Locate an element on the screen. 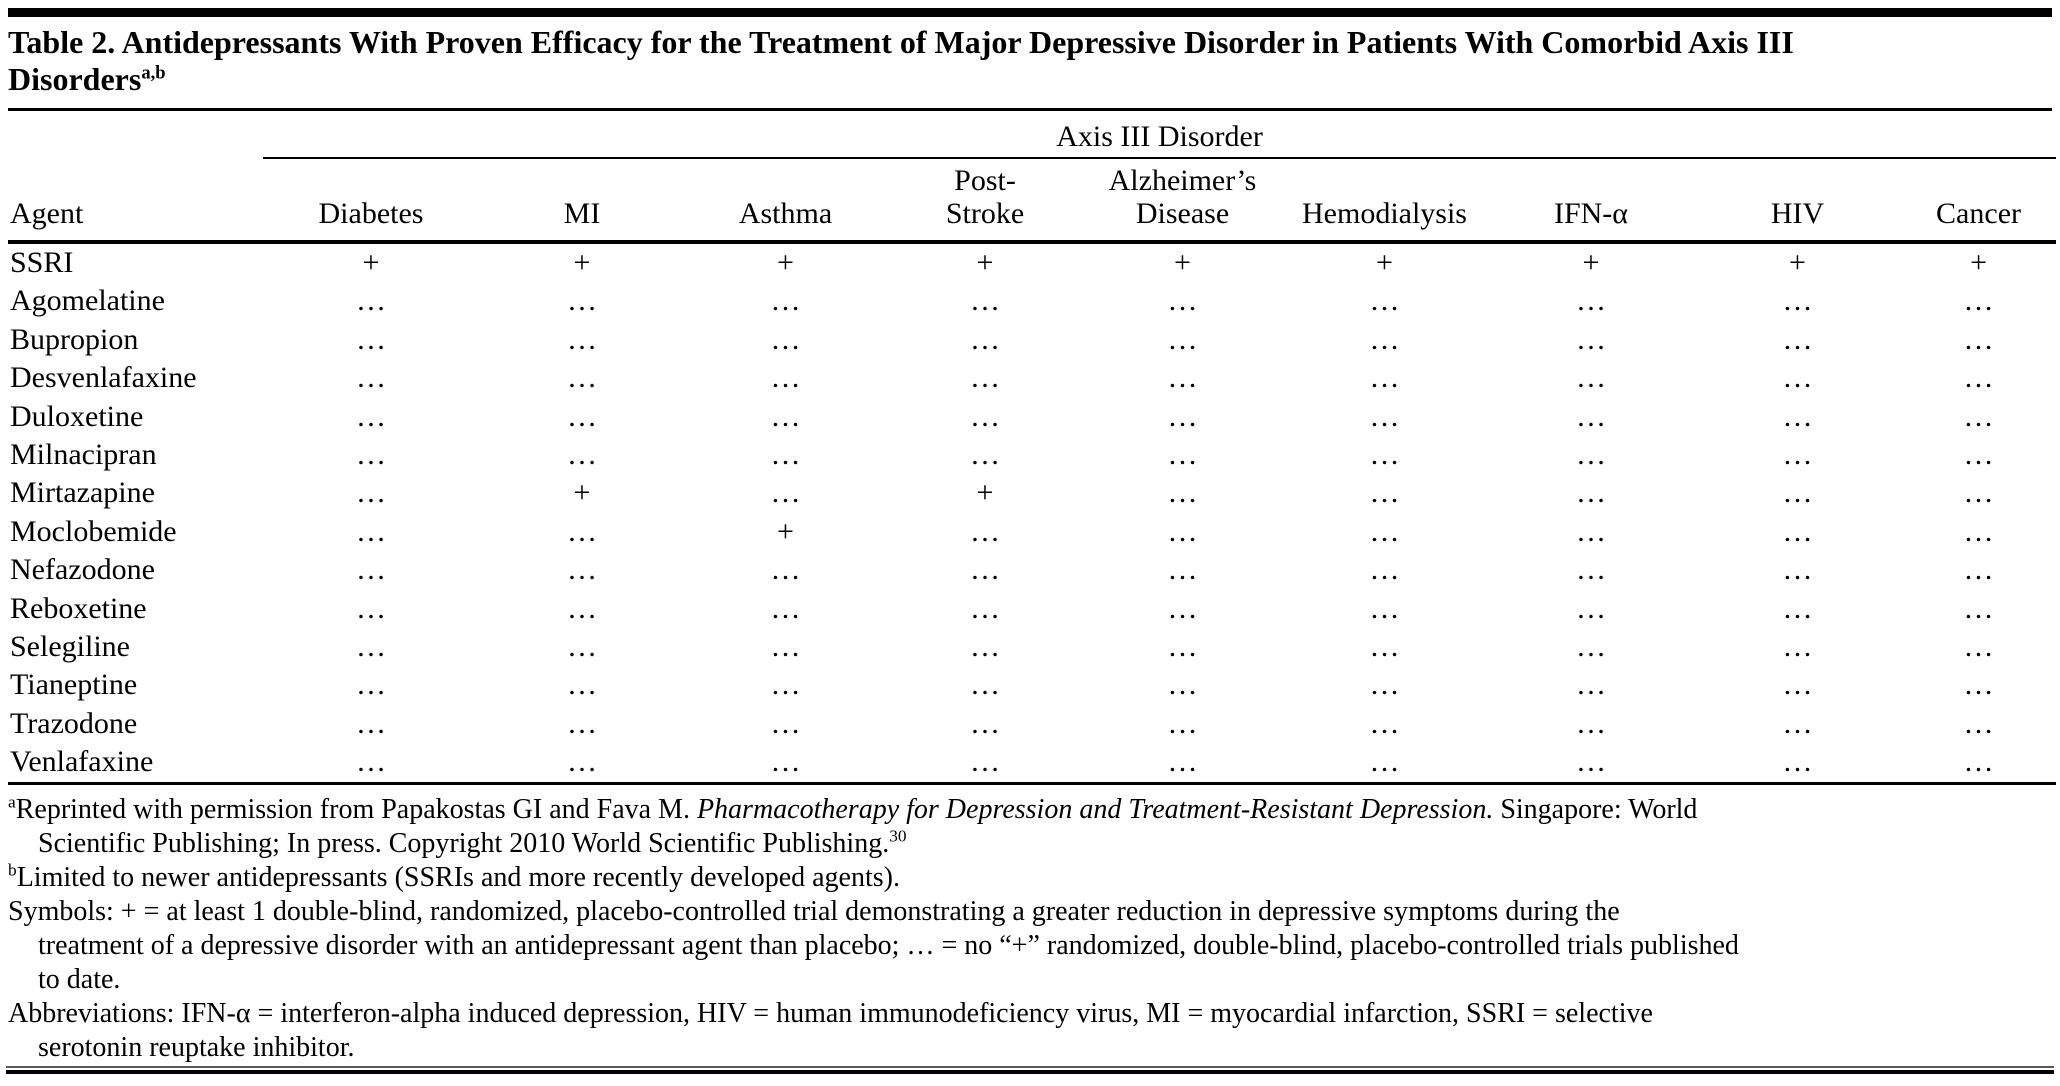 The height and width of the screenshot is (1086, 2060). column-header-6: Hemodialysis is located at coordinates (1384, 200).